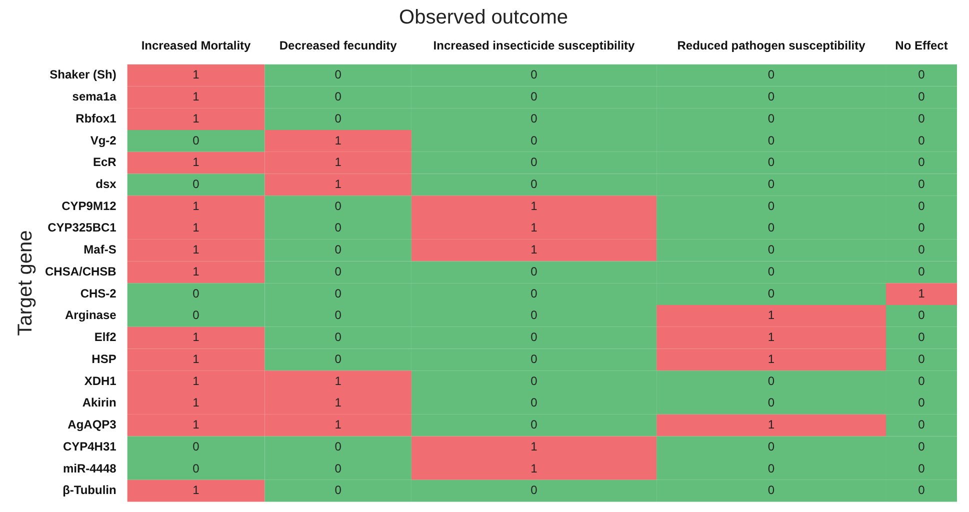  What do you see at coordinates (83, 75) in the screenshot?
I see `y-tick-label: Shaker (Sh)` at bounding box center [83, 75].